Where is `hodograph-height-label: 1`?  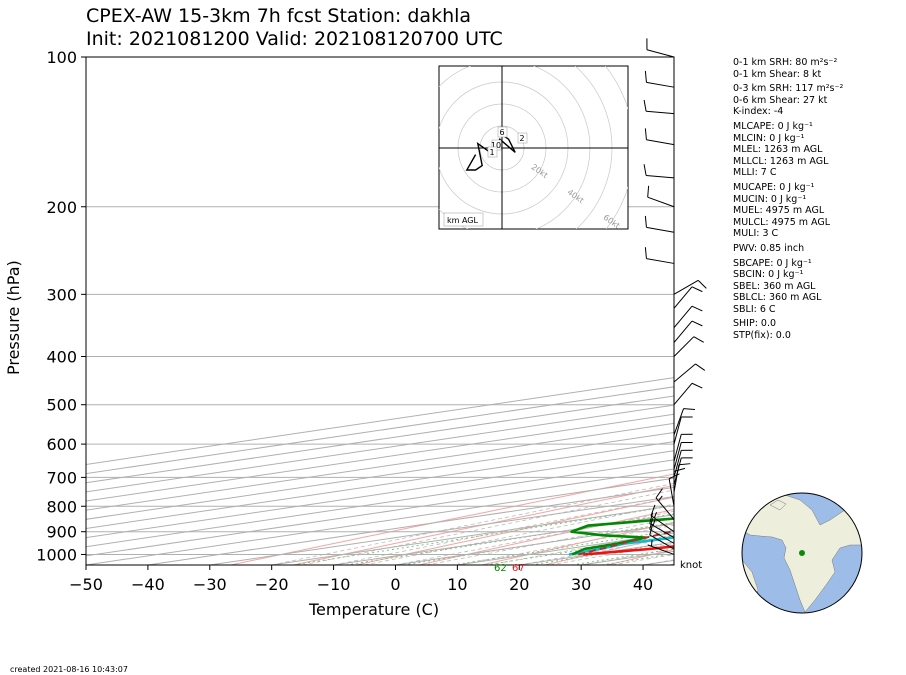 hodograph-height-label: 1 is located at coordinates (491, 152).